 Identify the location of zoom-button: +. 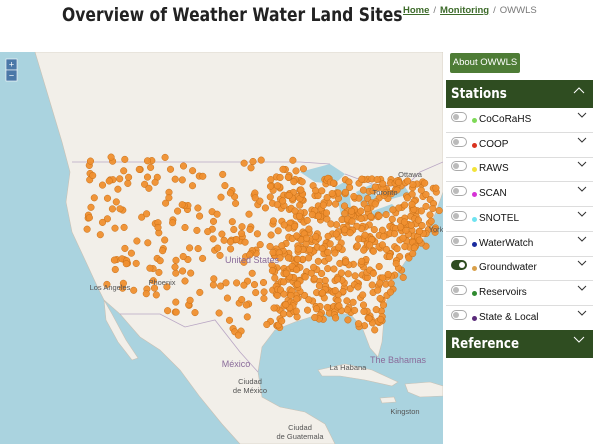
(11, 64).